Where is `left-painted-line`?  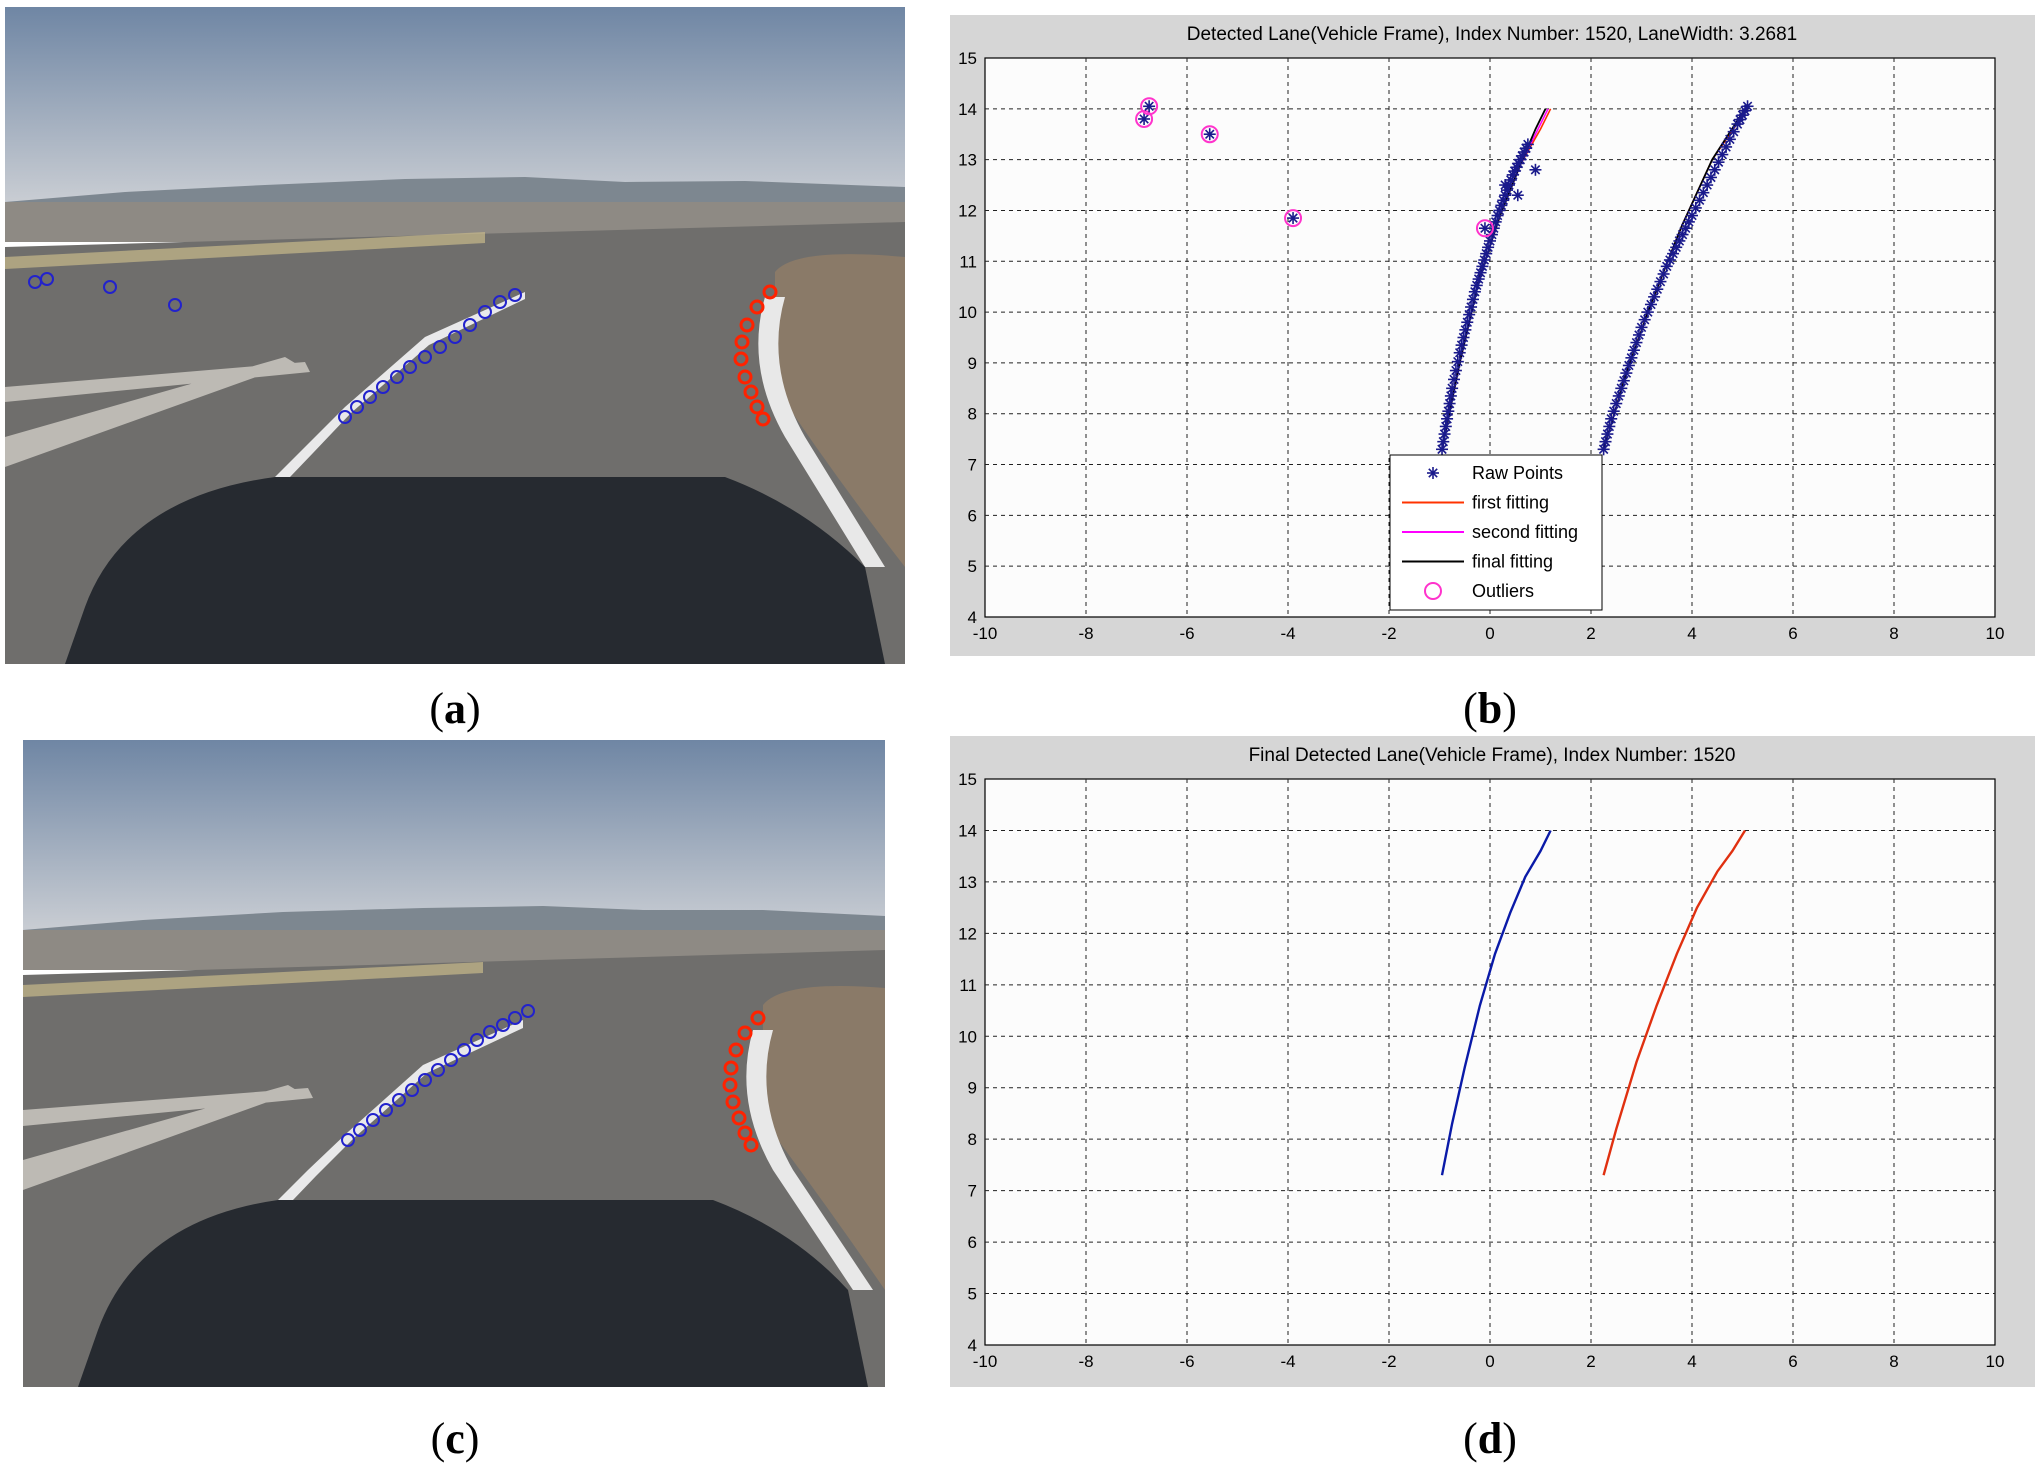
left-painted-line is located at coordinates (400, 384).